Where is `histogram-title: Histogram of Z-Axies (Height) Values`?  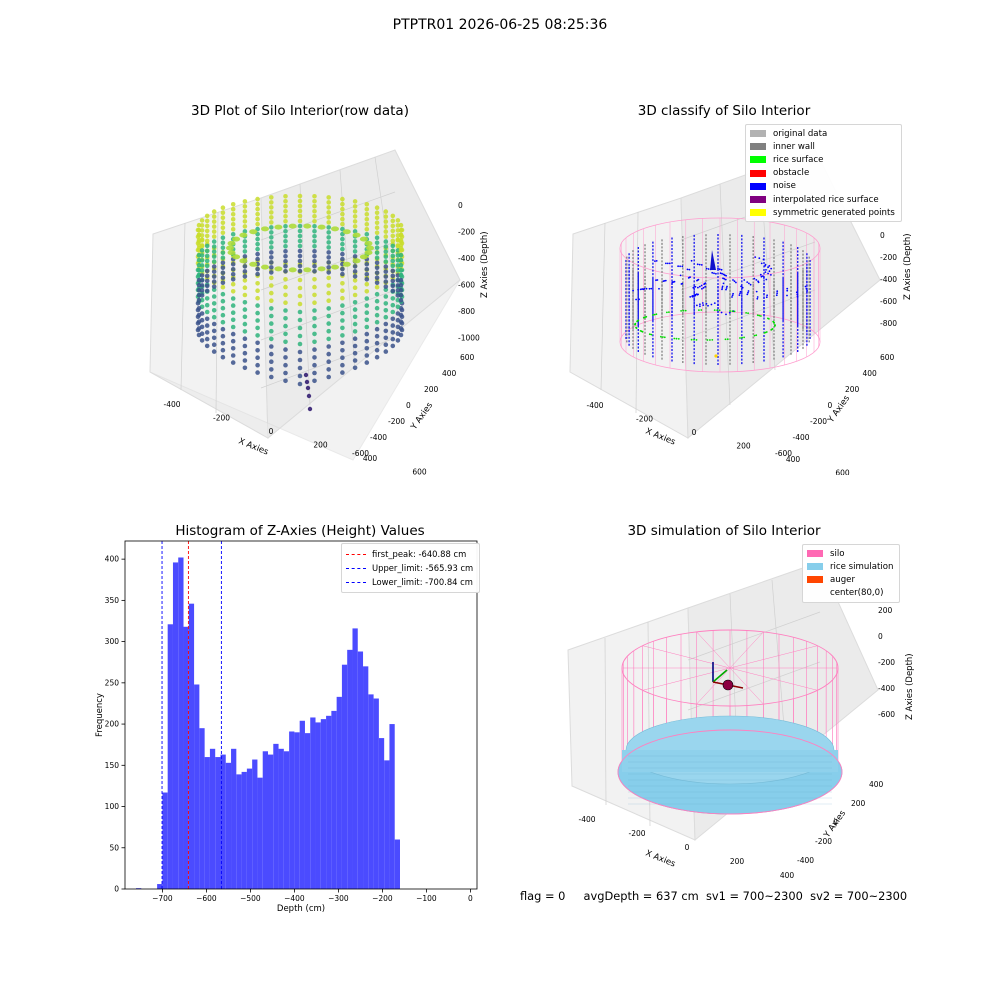
histogram-title: Histogram of Z-Axies (Height) Values is located at coordinates (300, 531).